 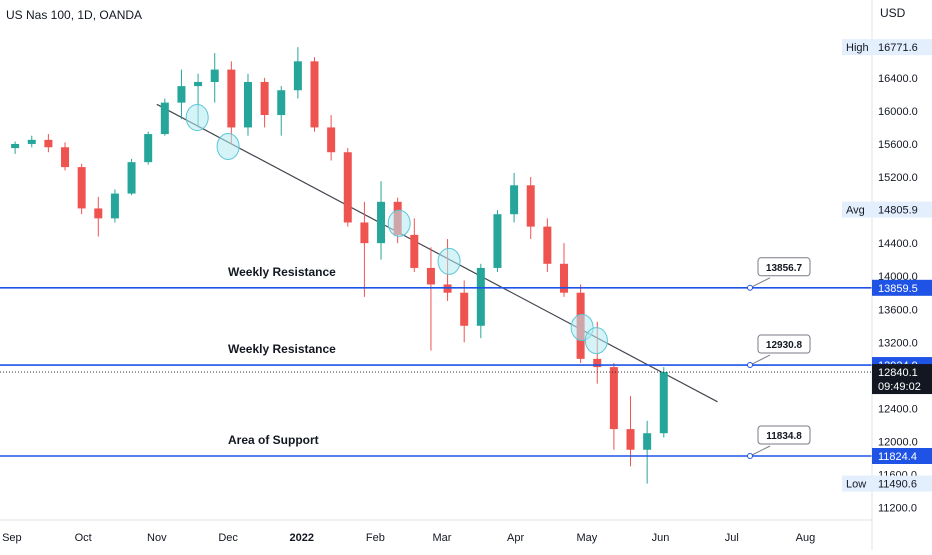 I want to click on price-label-value: 14805.9, so click(x=898, y=211).